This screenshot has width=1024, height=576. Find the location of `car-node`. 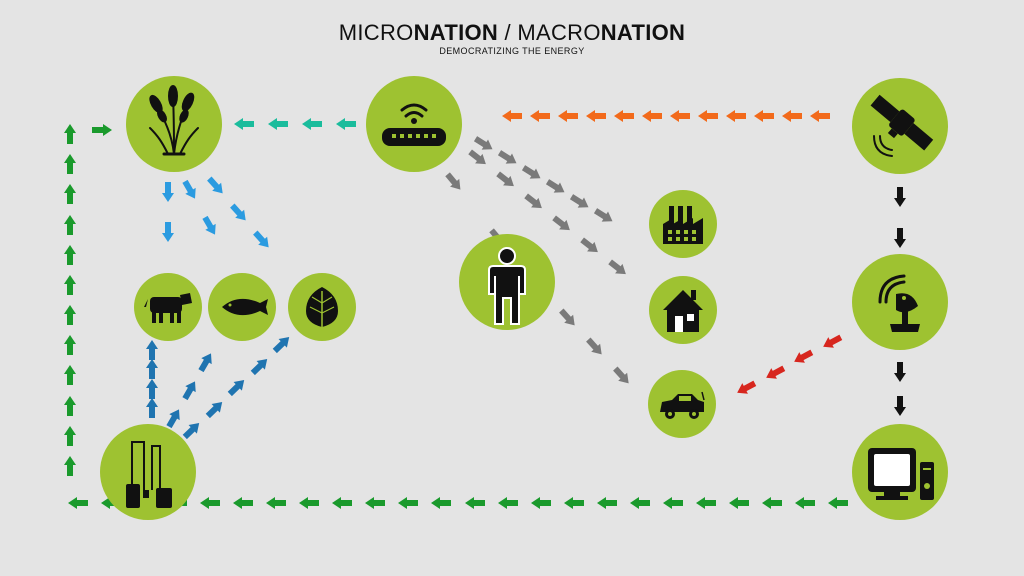

car-node is located at coordinates (682, 404).